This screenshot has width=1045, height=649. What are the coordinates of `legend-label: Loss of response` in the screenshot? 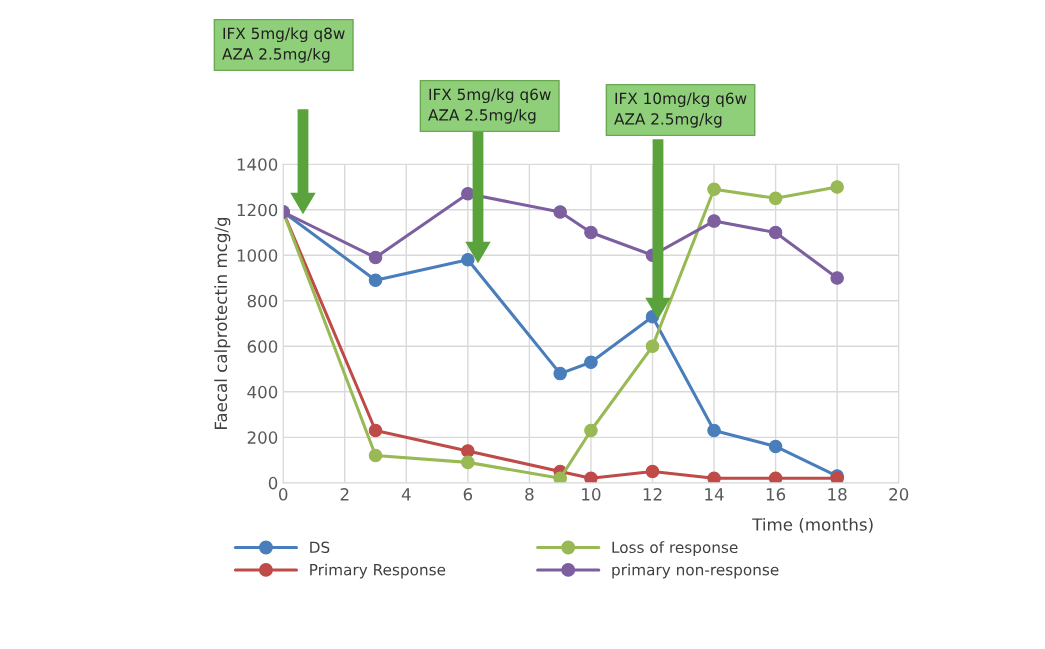 It's located at (675, 548).